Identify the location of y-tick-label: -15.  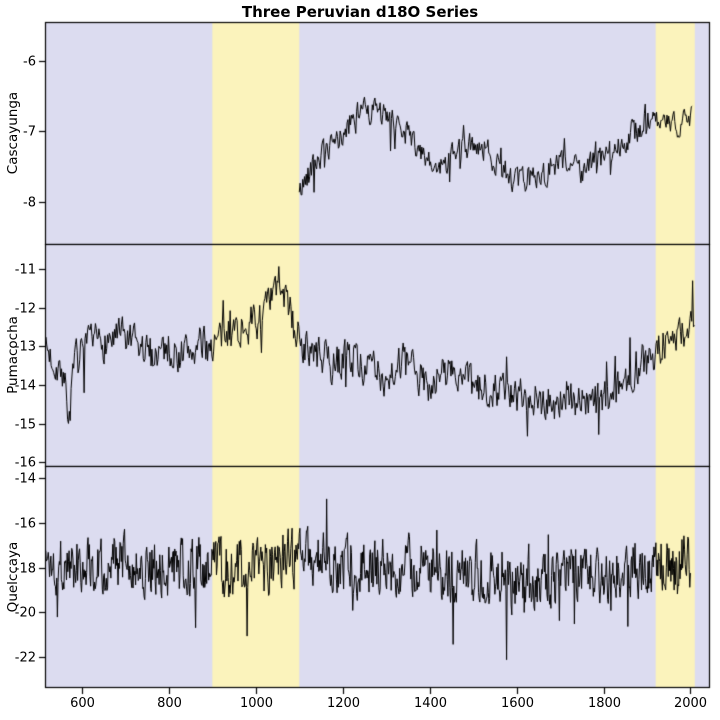
(25, 424).